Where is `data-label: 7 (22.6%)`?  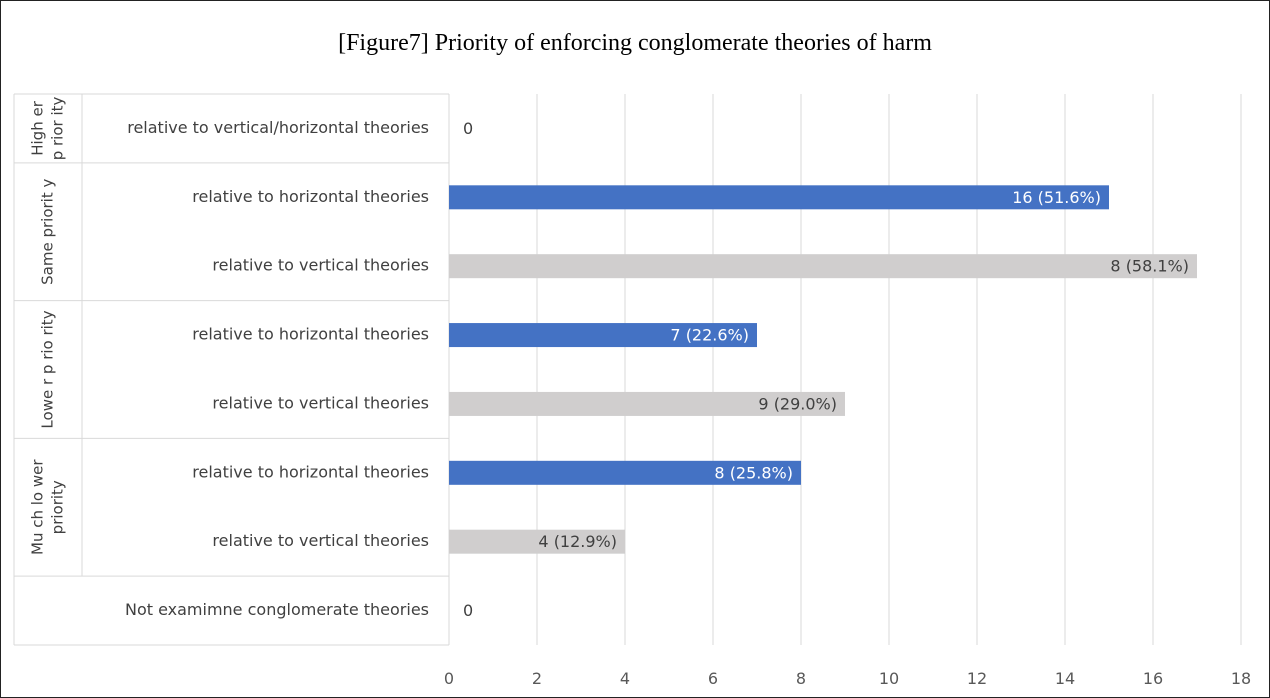
data-label: 7 (22.6%) is located at coordinates (709, 335).